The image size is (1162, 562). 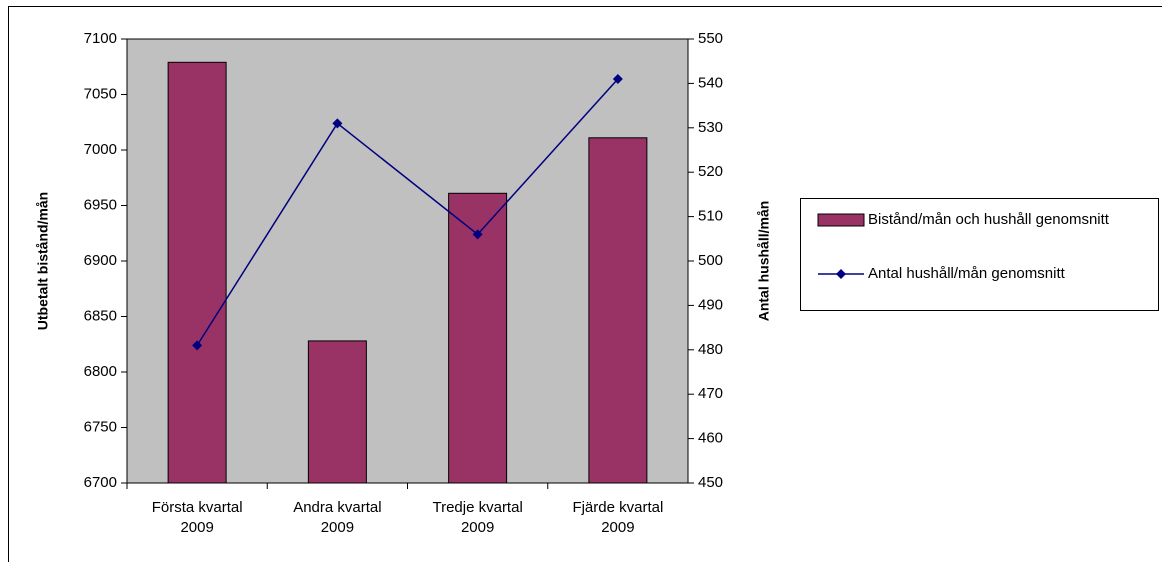 What do you see at coordinates (710, 216) in the screenshot?
I see `y2-tick-label: 510` at bounding box center [710, 216].